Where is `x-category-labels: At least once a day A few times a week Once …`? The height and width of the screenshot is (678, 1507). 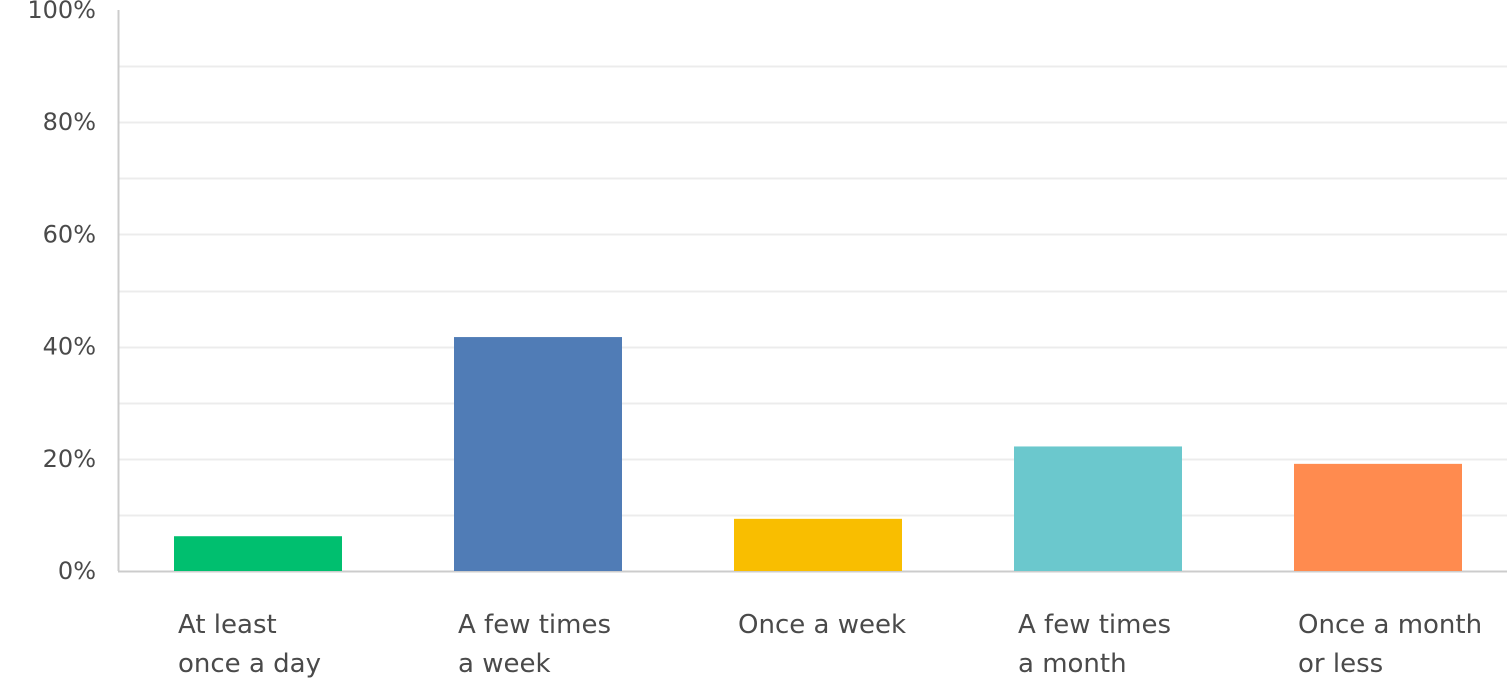
x-category-labels: At least once a day A few times a week Once … is located at coordinates (830, 644).